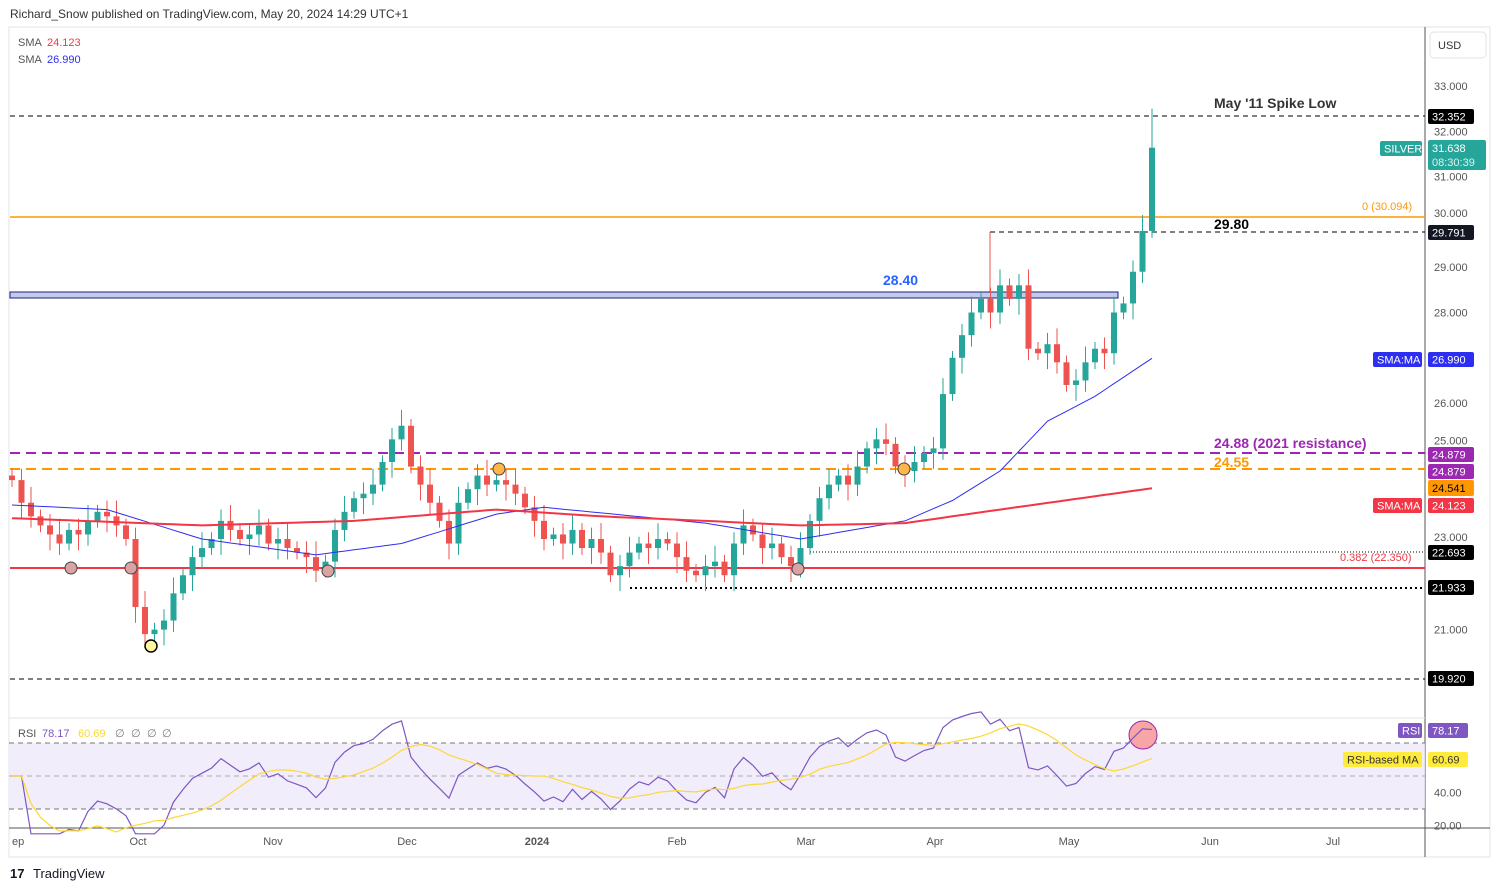 The height and width of the screenshot is (891, 1499). I want to click on rsi-line, so click(582, 773).